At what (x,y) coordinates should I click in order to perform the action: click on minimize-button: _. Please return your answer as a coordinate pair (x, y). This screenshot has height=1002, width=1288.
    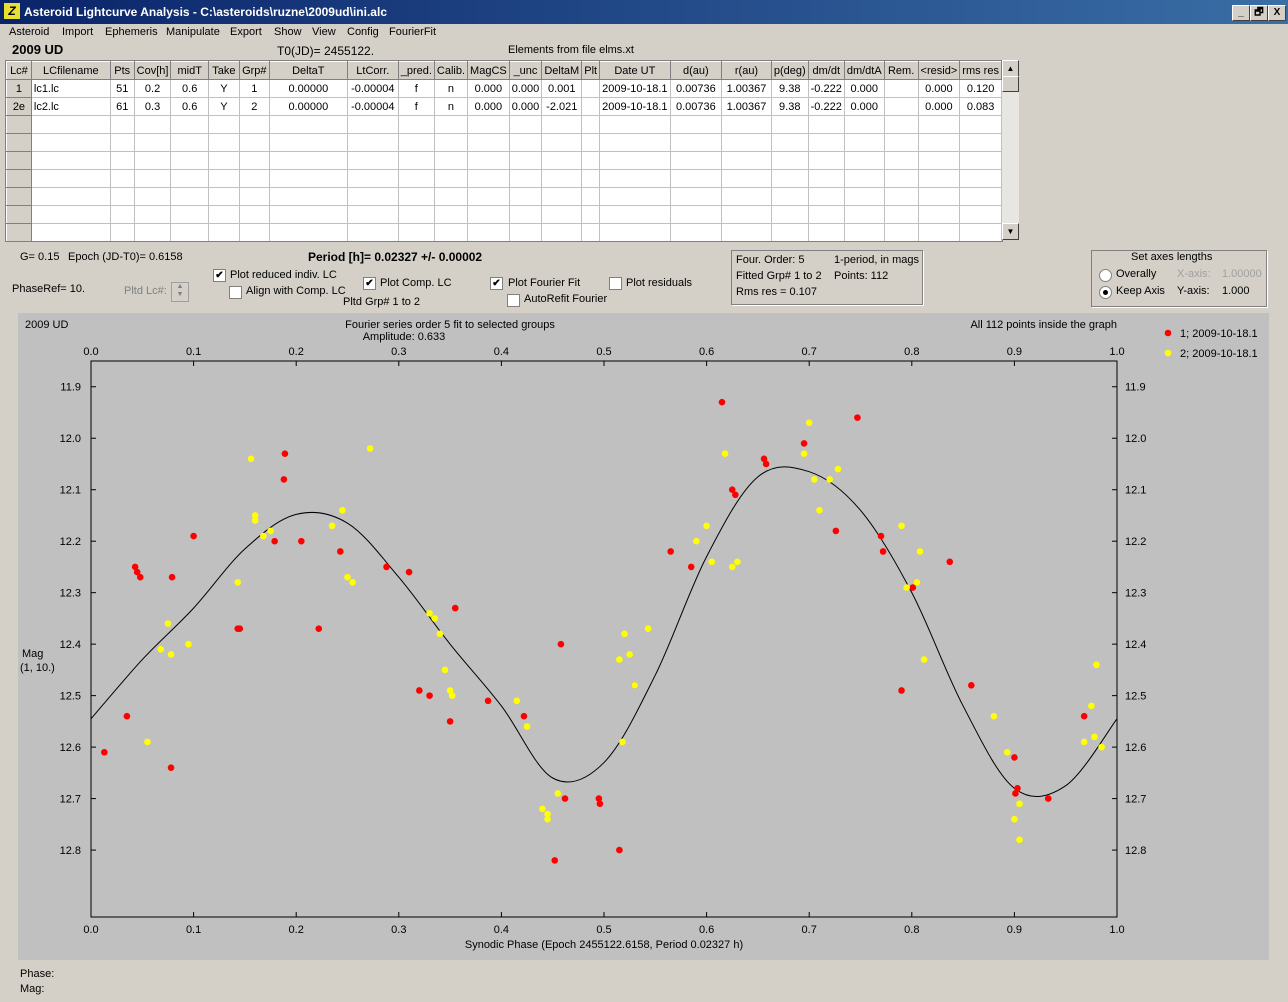
    Looking at the image, I should click on (1241, 13).